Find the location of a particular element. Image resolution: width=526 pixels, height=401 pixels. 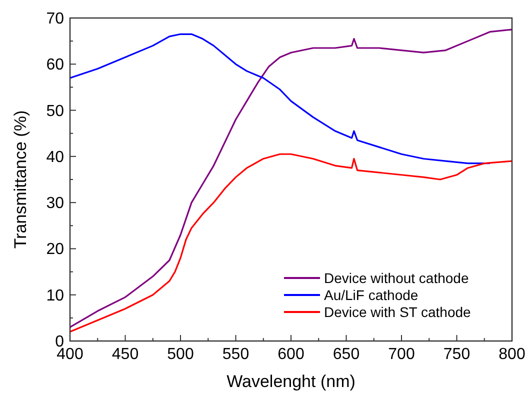

legend-label: Device with ST cathode is located at coordinates (398, 312).